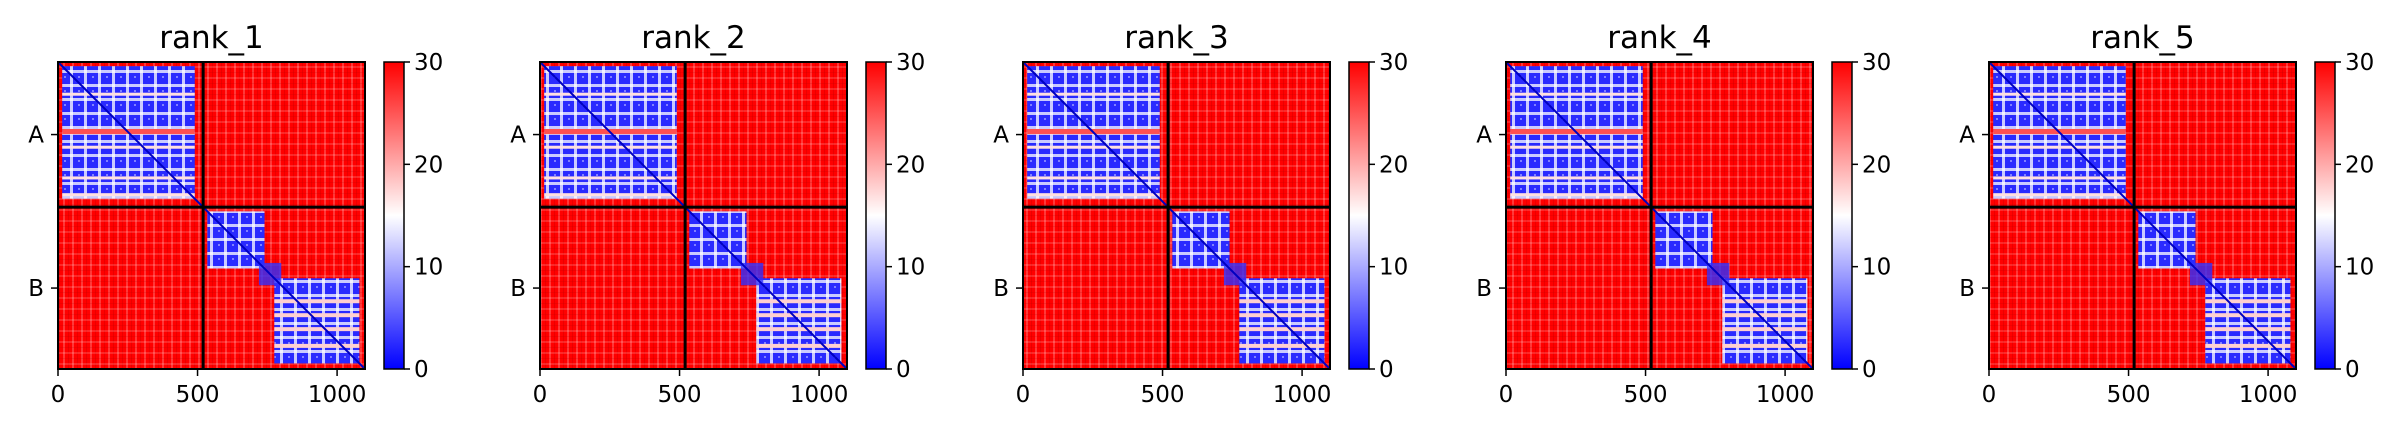  I want to click on panel-title: rank_2, so click(693, 38).